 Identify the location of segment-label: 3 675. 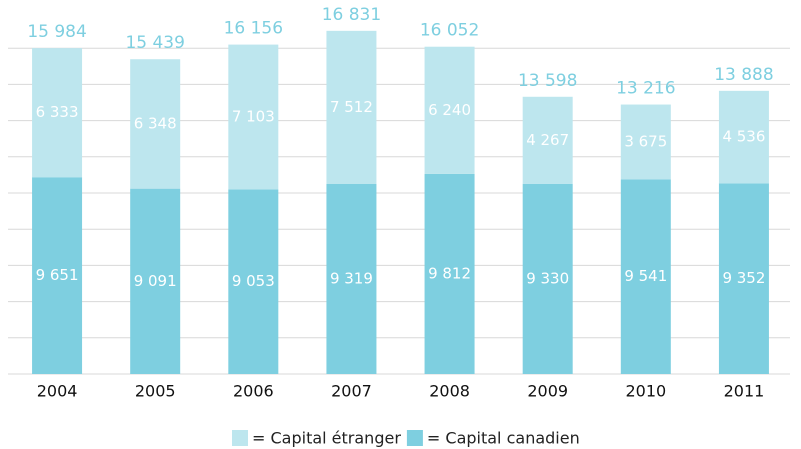
(645, 142).